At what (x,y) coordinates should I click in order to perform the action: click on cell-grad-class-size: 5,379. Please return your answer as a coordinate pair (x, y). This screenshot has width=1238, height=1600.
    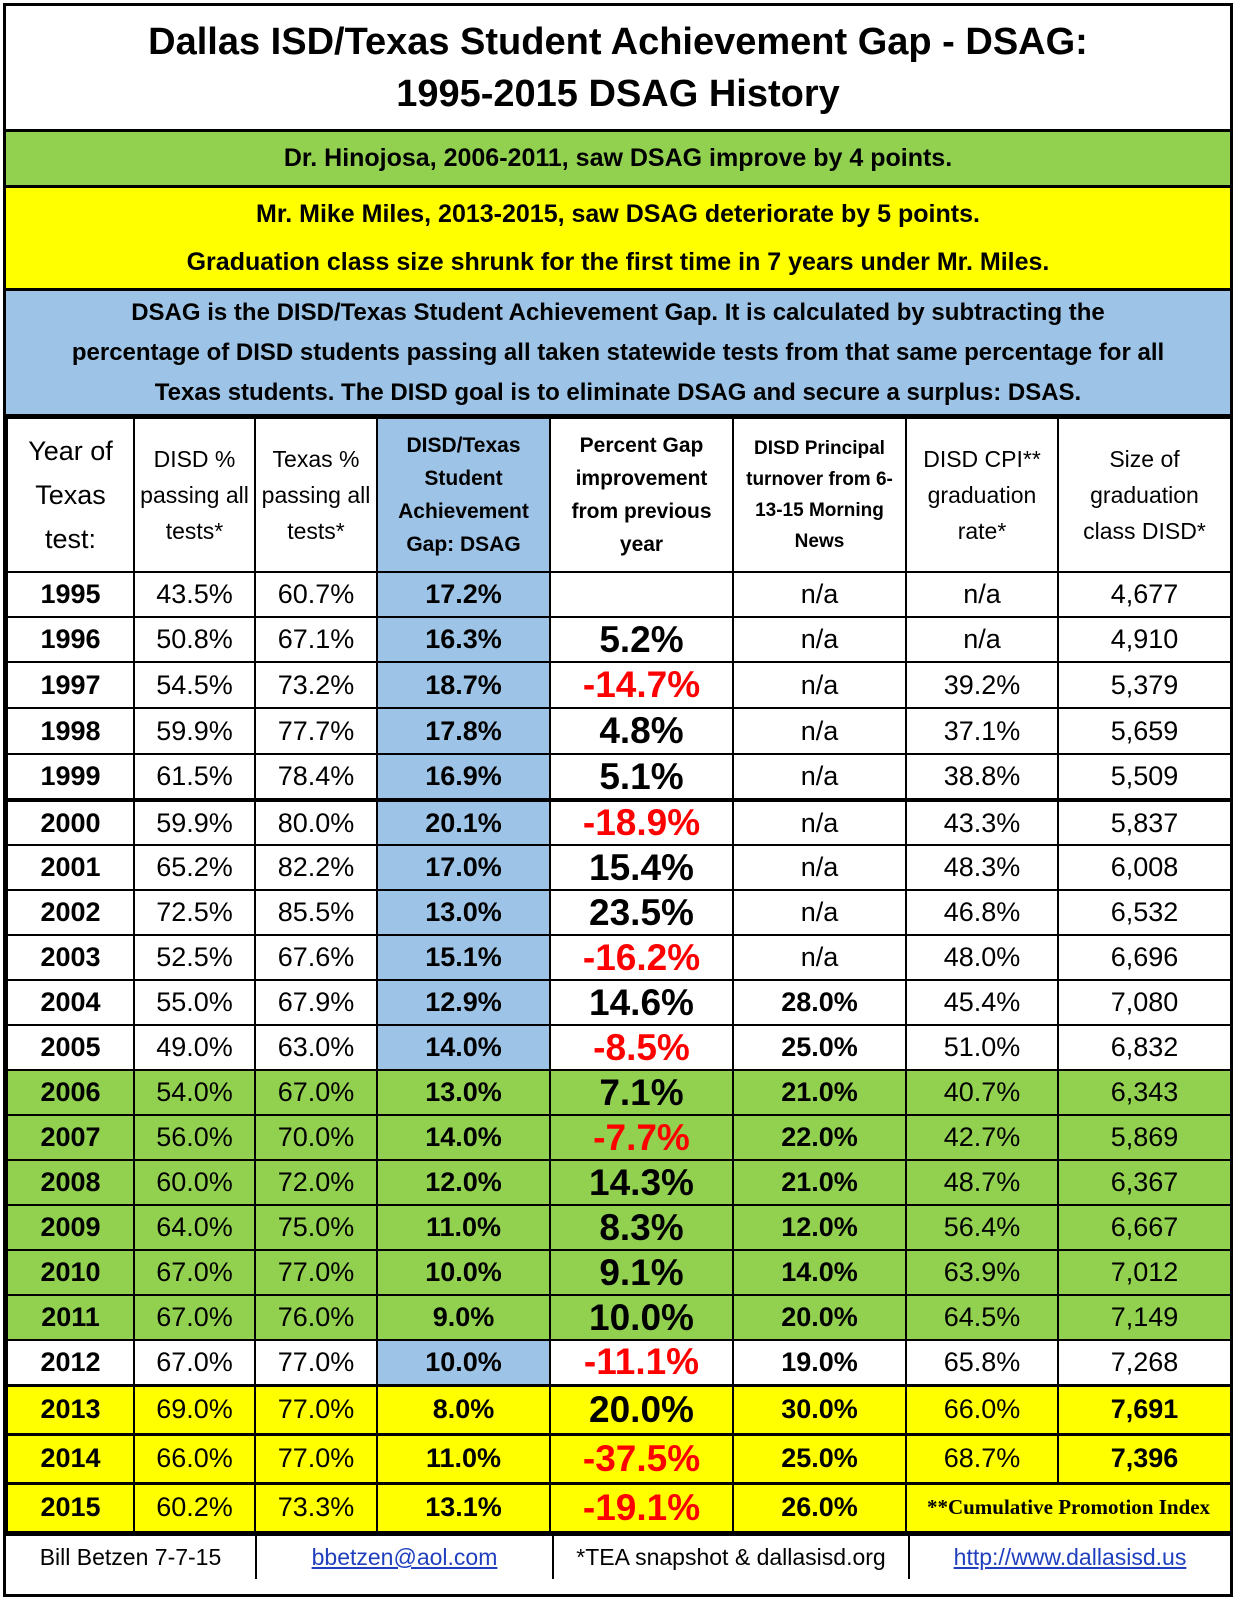
    Looking at the image, I should click on (1144, 685).